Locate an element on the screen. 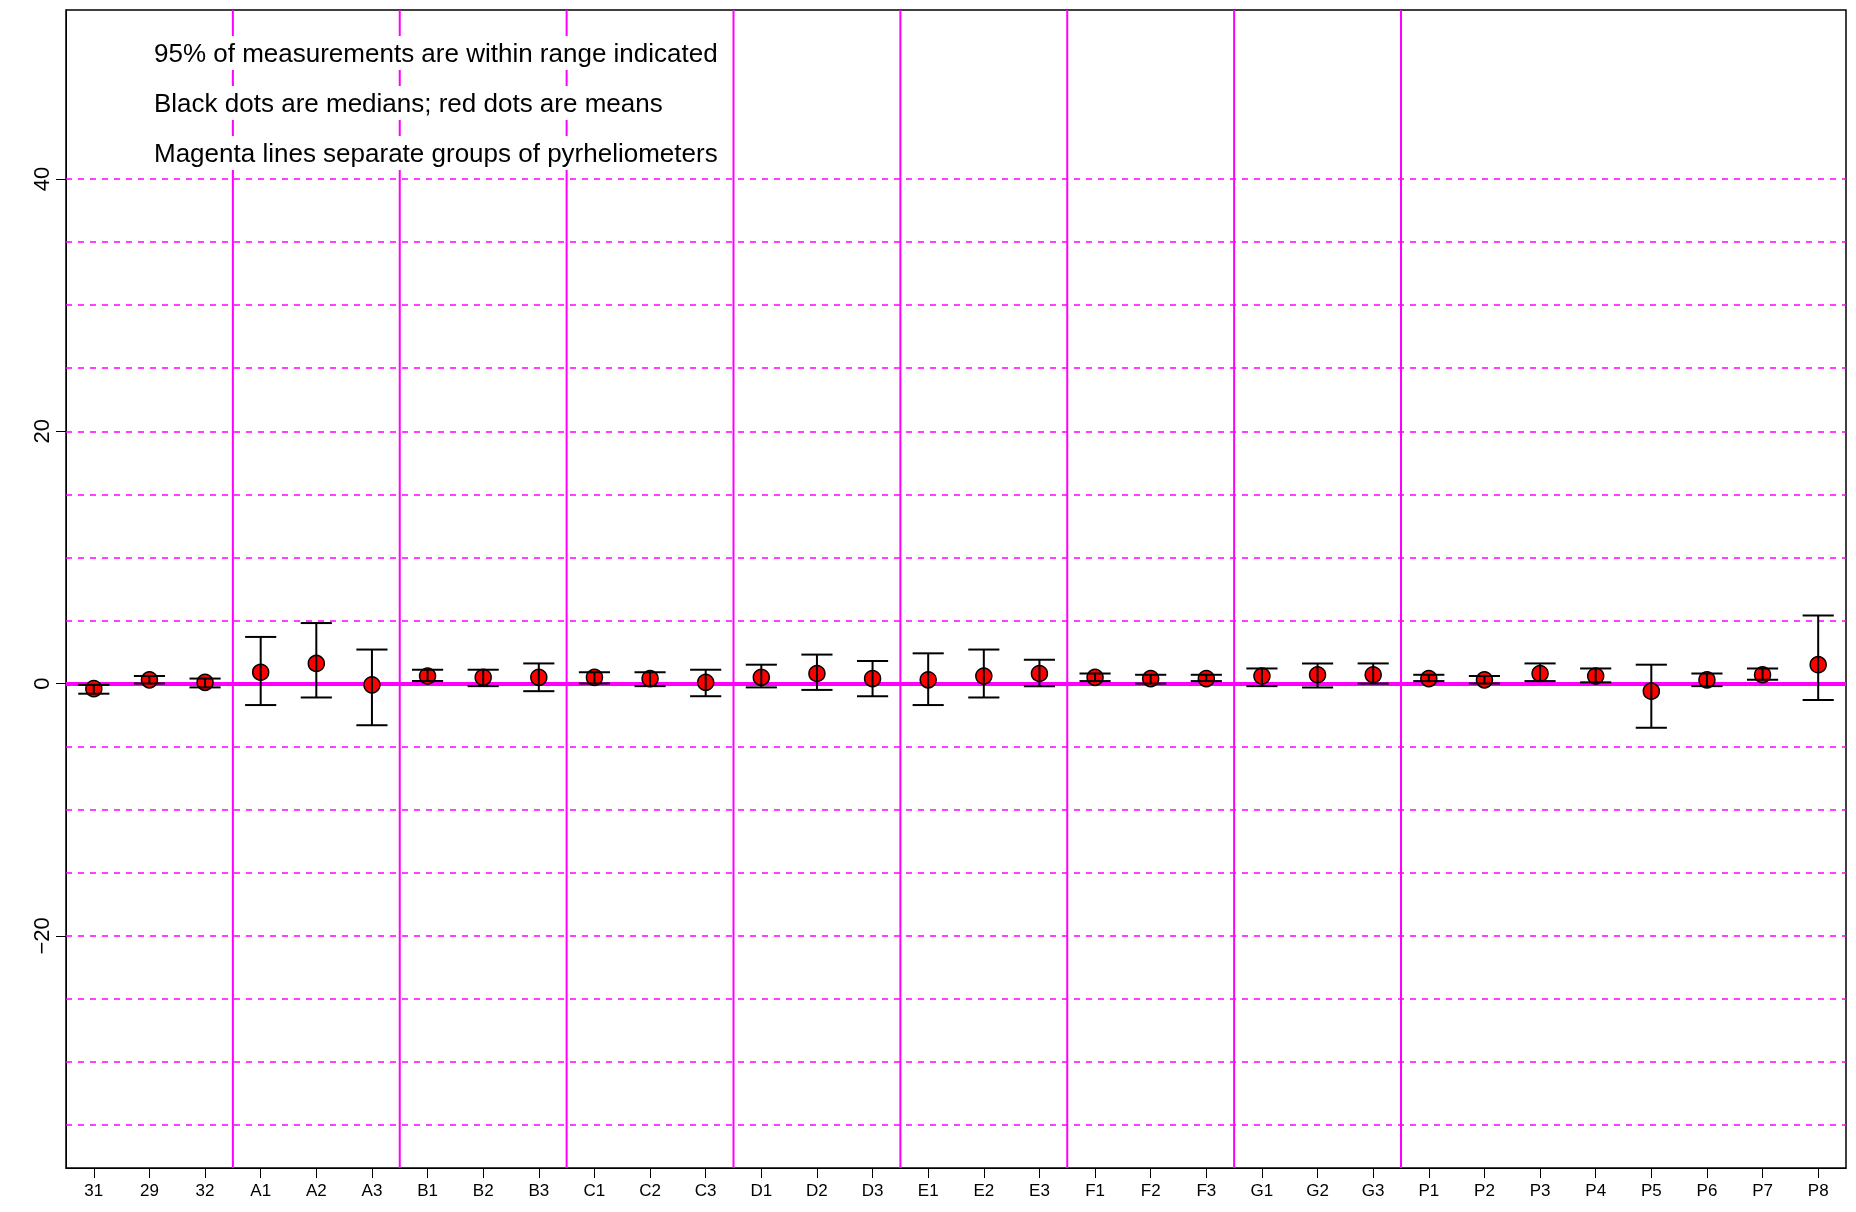  x-tick-label: C2 is located at coordinates (650, 1190).